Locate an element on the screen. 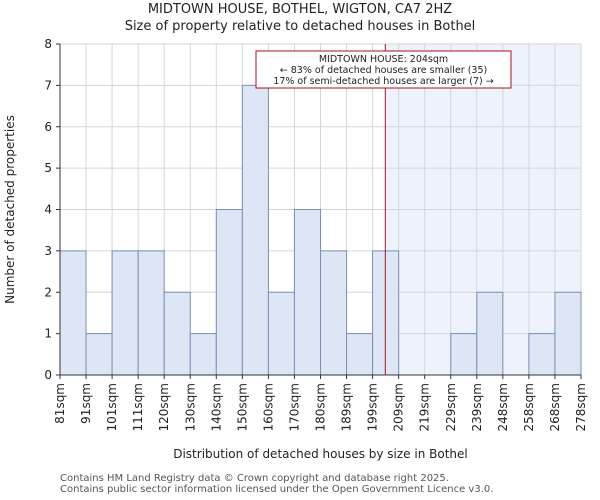 The image size is (600, 500). x-tick-label: 248sqm is located at coordinates (503, 407).